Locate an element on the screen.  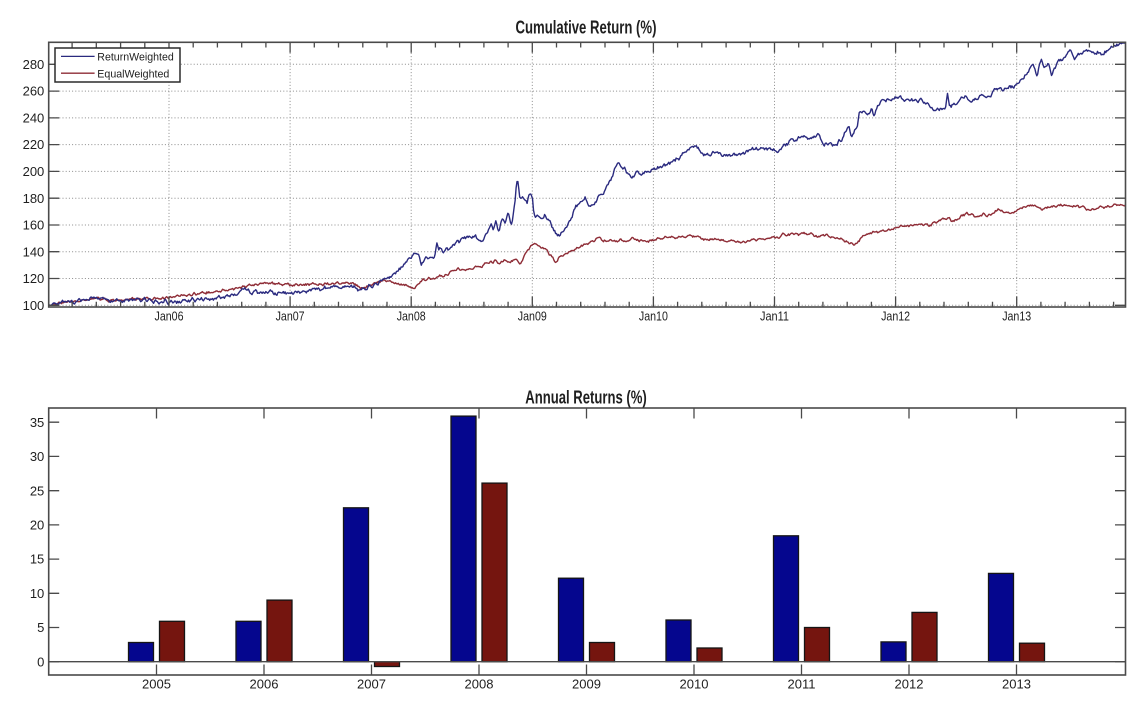
svg-text: Jan10 is located at coordinates (653, 316).